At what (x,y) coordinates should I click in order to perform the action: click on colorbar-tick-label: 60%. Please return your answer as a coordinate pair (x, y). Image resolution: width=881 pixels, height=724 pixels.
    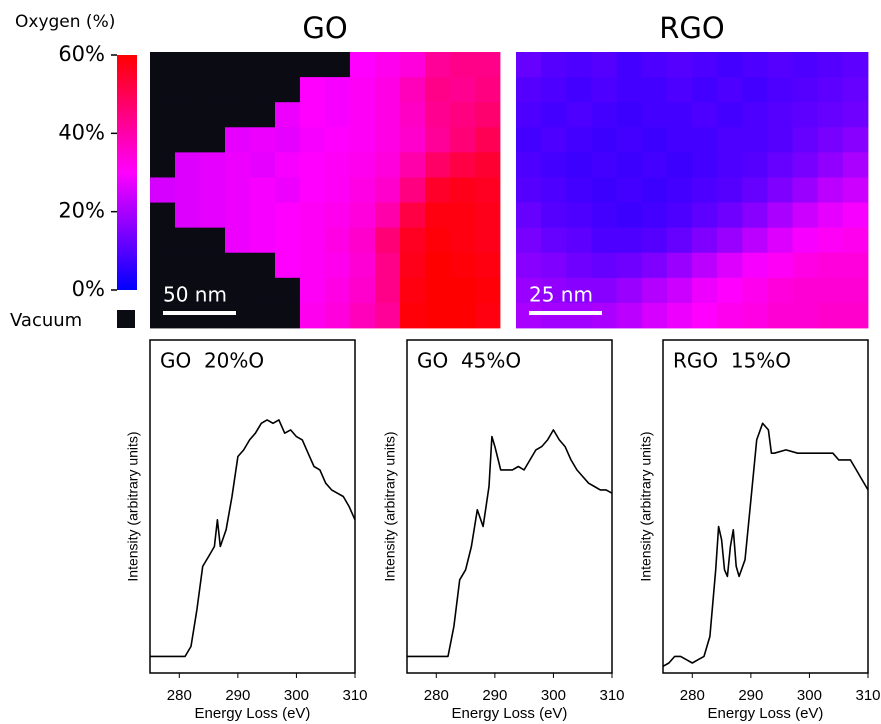
    Looking at the image, I should click on (81, 54).